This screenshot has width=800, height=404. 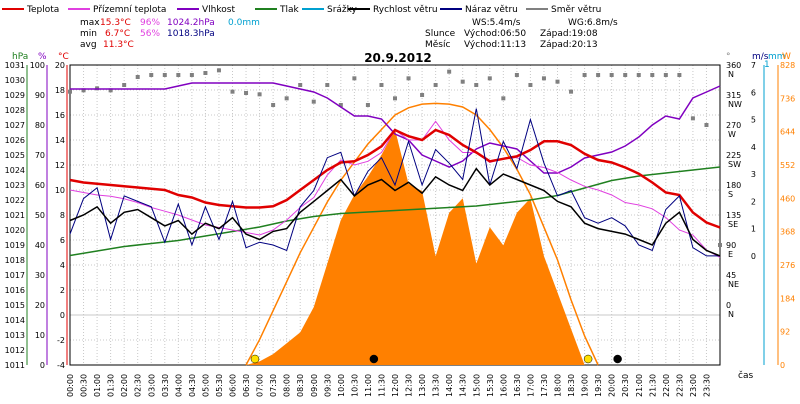 What do you see at coordinates (15, 110) in the screenshot?
I see `tick-label-hpa: 1028` at bounding box center [15, 110].